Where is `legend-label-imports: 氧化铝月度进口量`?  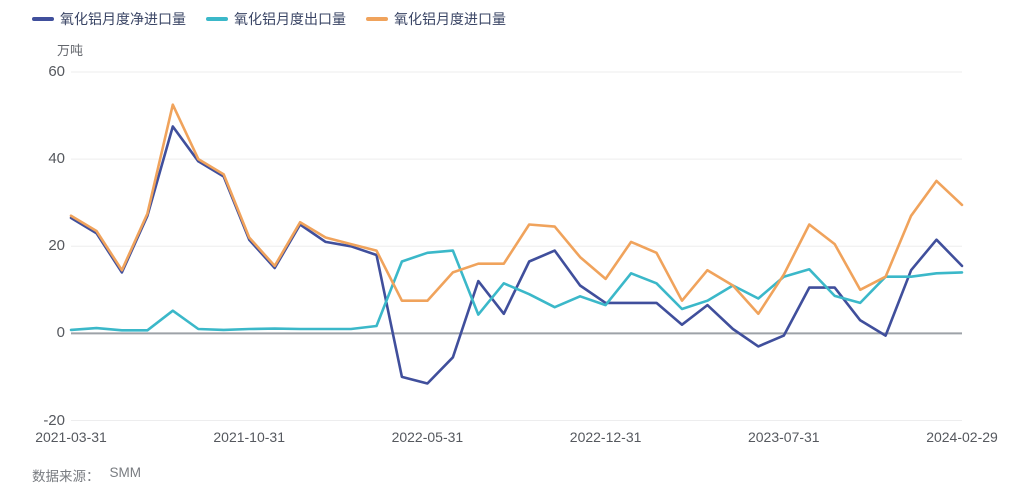
legend-label-imports: 氧化铝月度进口量 is located at coordinates (450, 19).